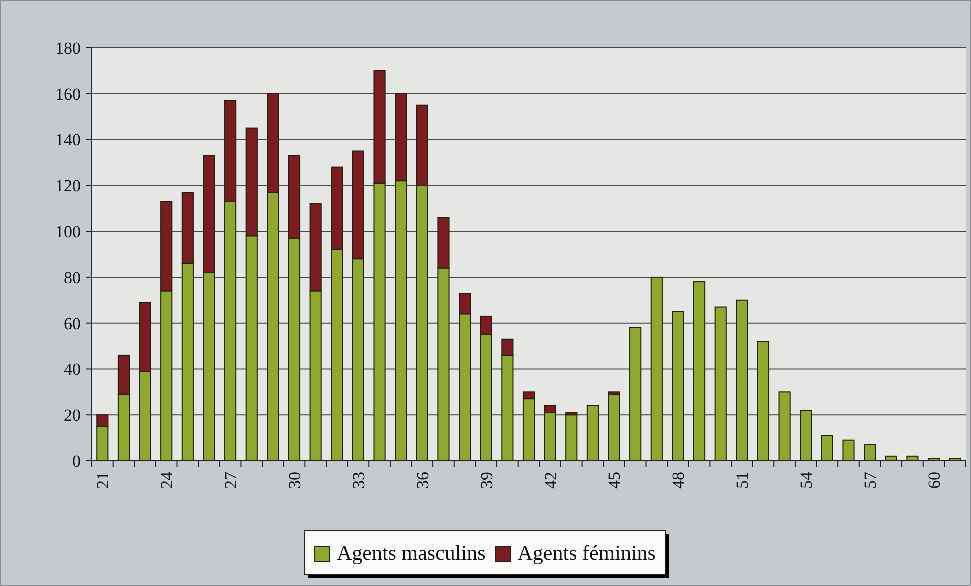 Image resolution: width=971 pixels, height=586 pixels. I want to click on legend-label: Agents féminins, so click(587, 553).